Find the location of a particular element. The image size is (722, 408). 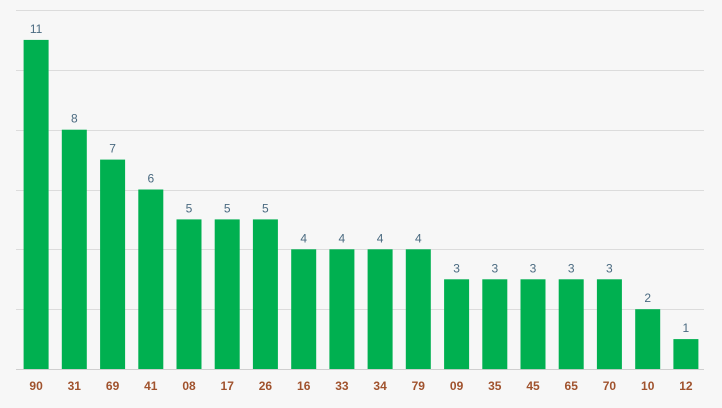

category-label-08: 08 is located at coordinates (189, 386).